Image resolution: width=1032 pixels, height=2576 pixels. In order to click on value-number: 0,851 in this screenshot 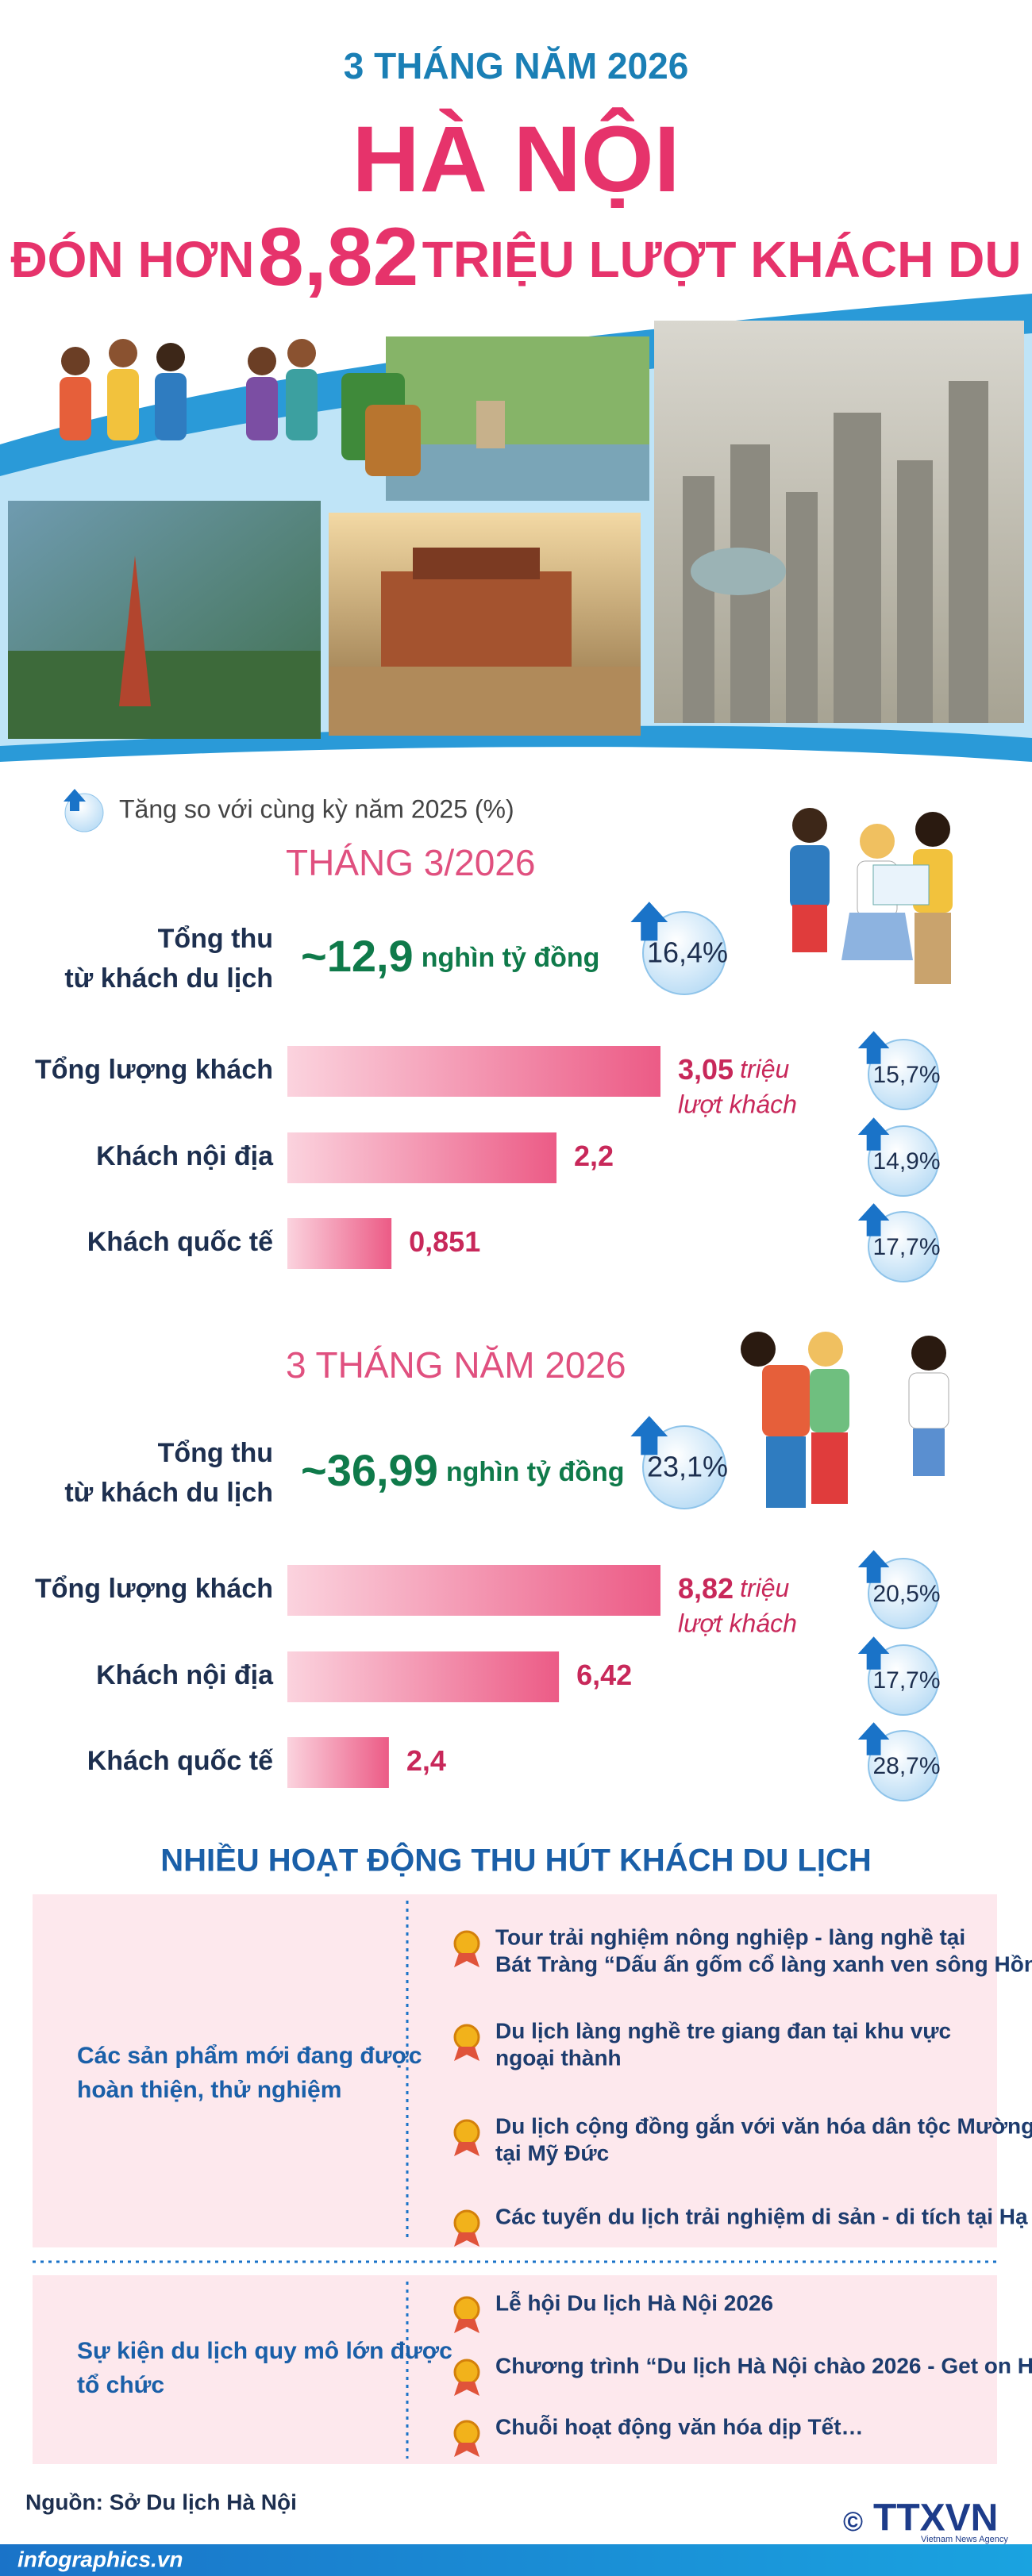, I will do `click(444, 1241)`.